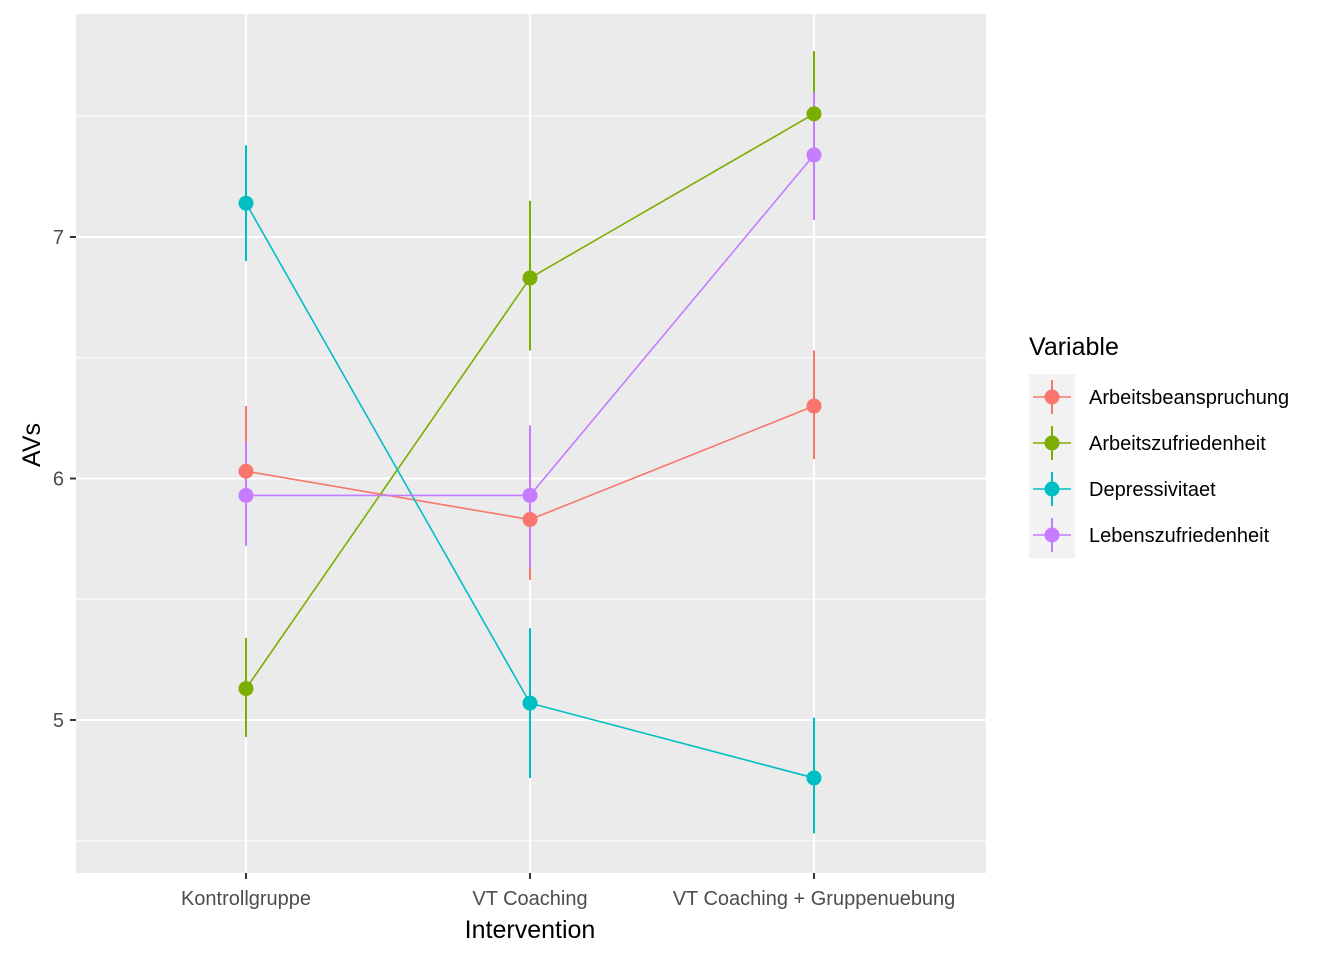 This screenshot has height=960, width=1344. Describe the element at coordinates (814, 899) in the screenshot. I see `x-tick-label: VT Coaching + Gruppenuebung` at that location.